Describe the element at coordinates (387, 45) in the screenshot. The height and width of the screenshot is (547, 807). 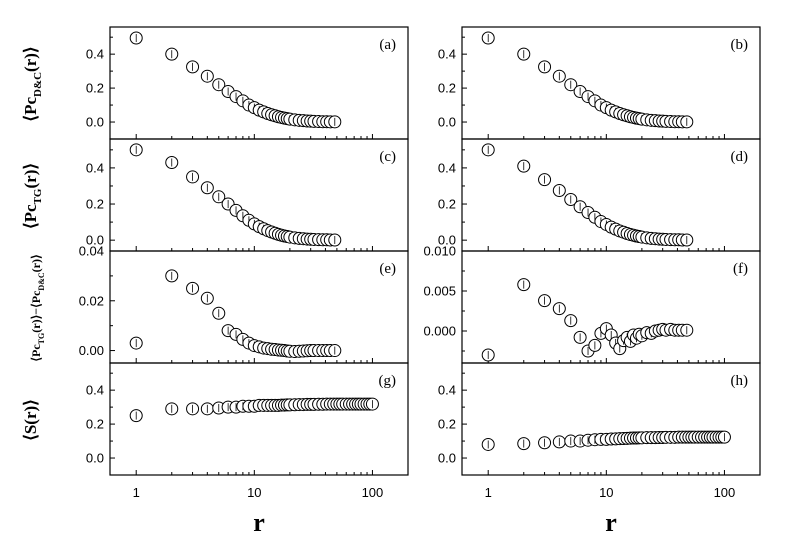
I see `panel-label: (a)` at that location.